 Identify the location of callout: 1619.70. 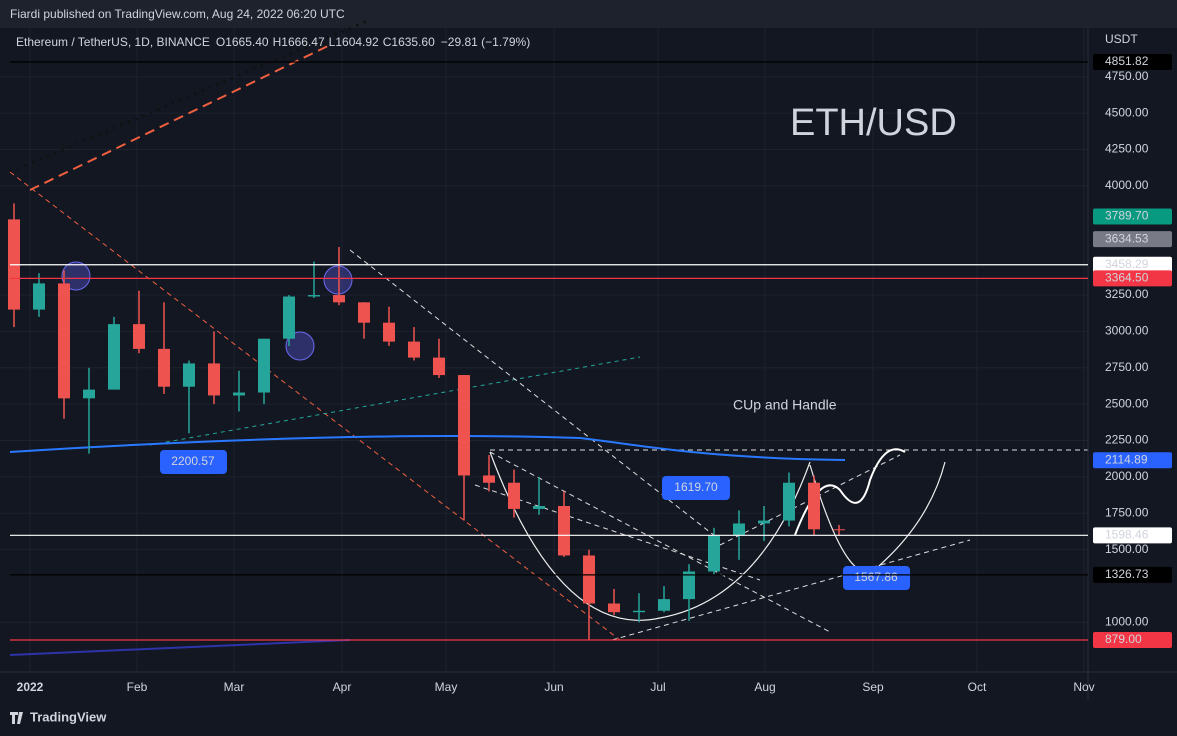
(696, 487).